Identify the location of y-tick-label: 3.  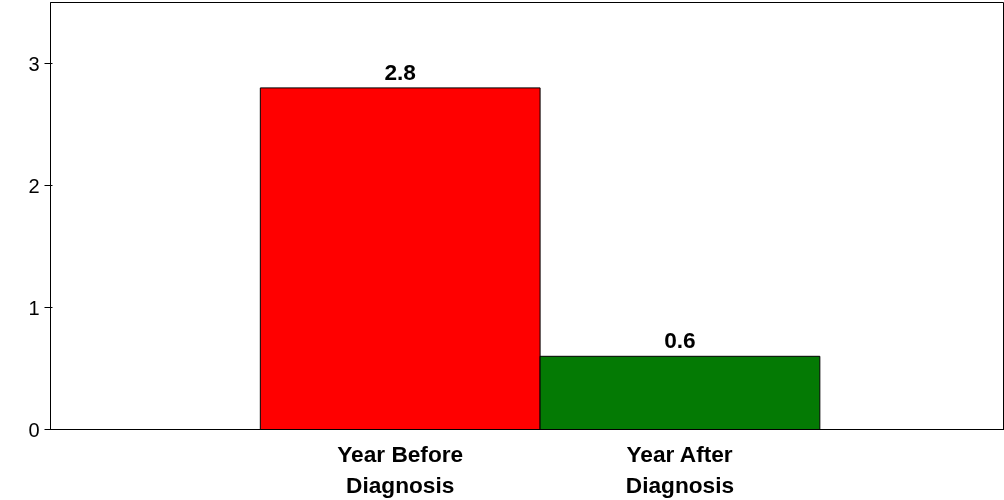
(34, 63).